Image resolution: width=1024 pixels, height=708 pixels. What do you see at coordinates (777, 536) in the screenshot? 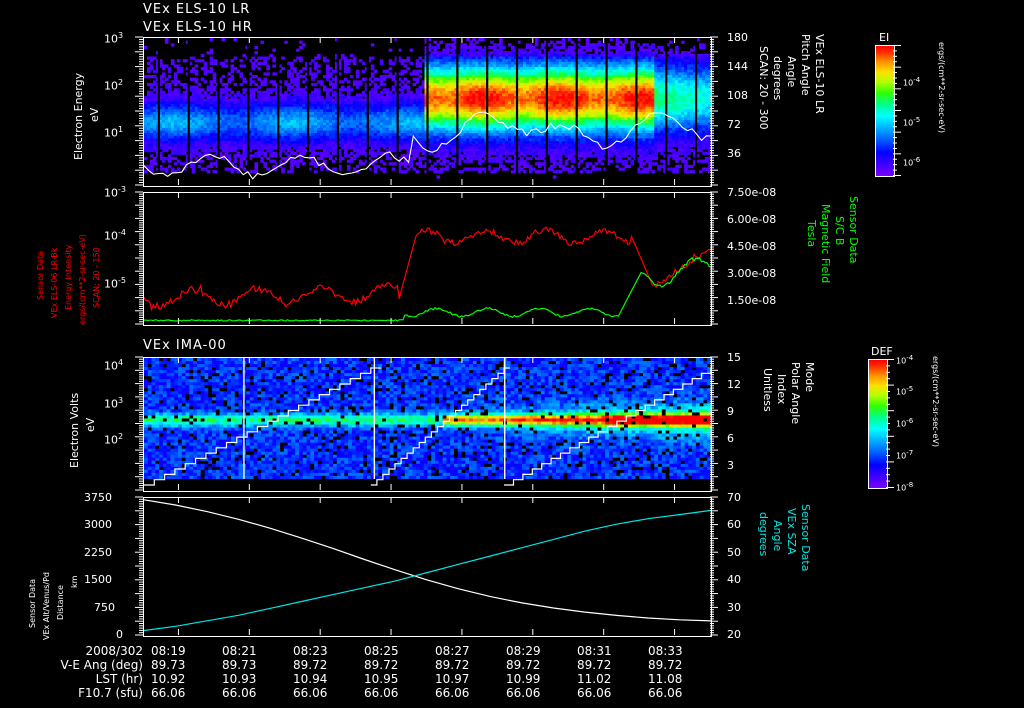
I see `p4-y2label-3: Angle` at bounding box center [777, 536].